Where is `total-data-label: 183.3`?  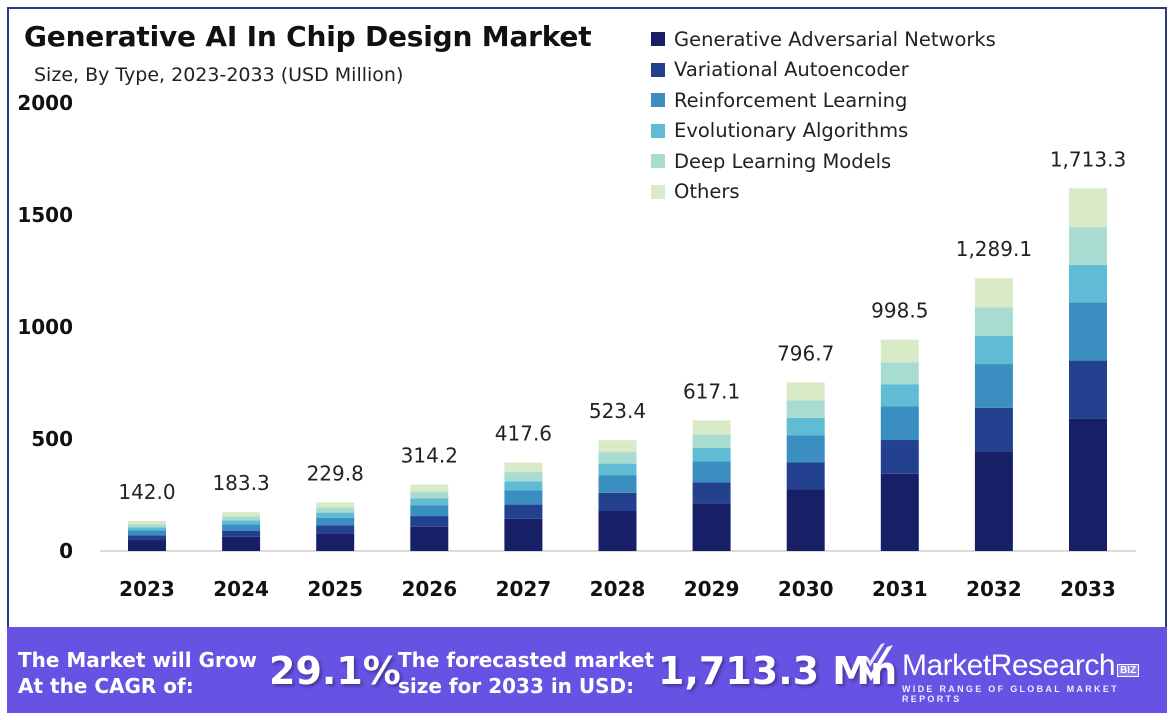
total-data-label: 183.3 is located at coordinates (240, 483).